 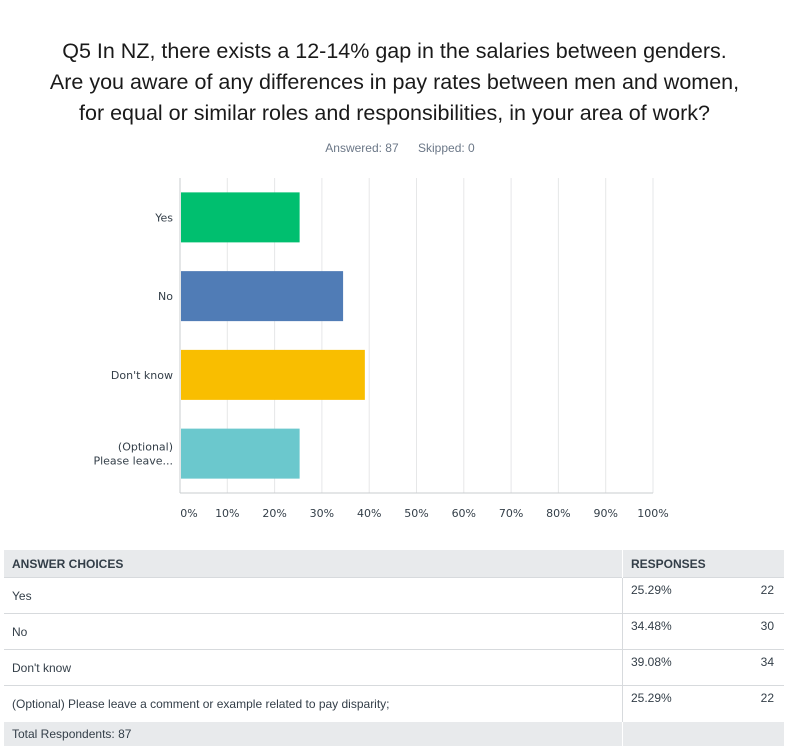 What do you see at coordinates (605, 513) in the screenshot?
I see `x-tick-label: 90%` at bounding box center [605, 513].